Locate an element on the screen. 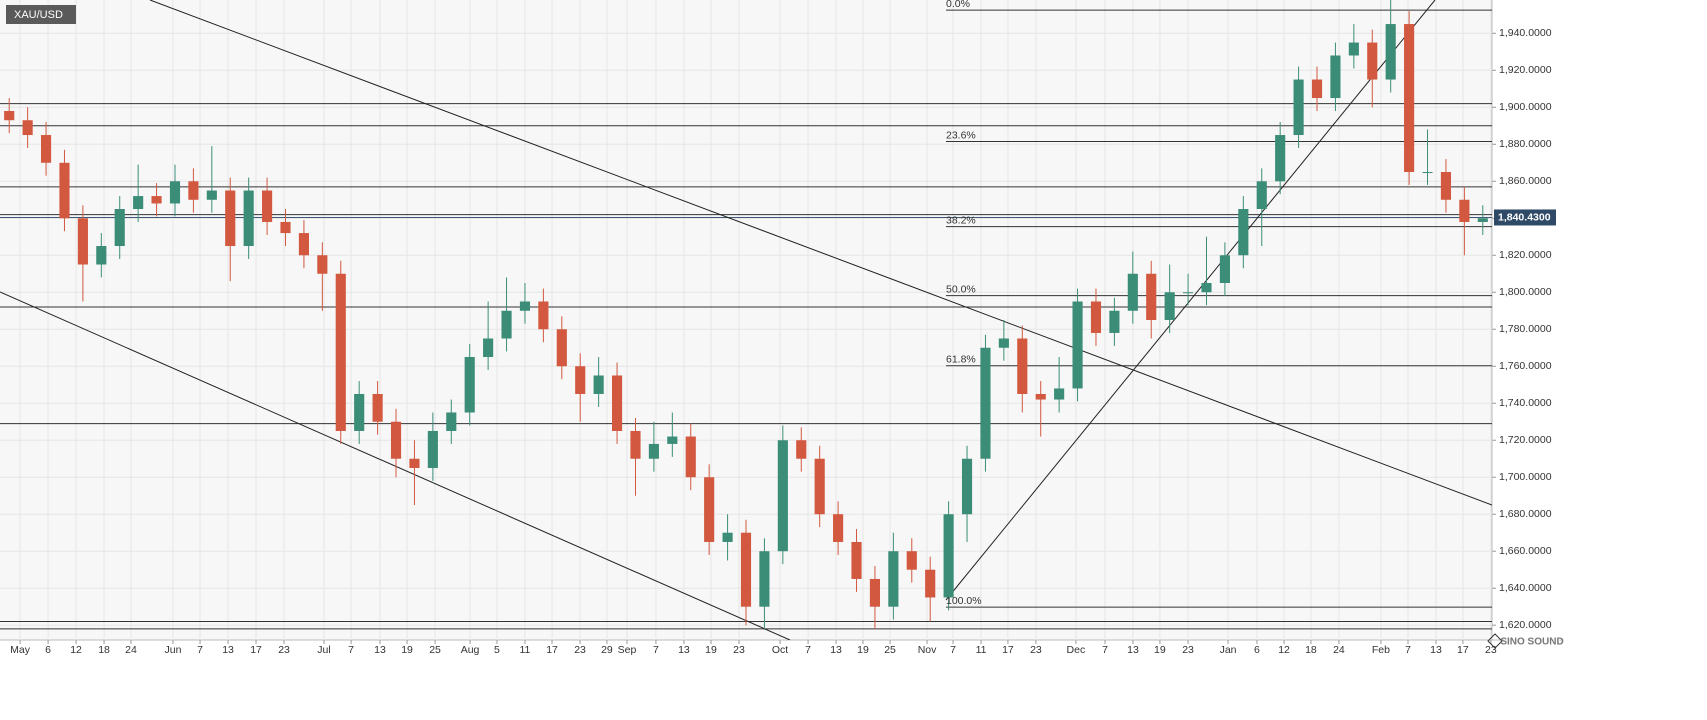 This screenshot has width=1707, height=720. watermark: SINO SOUND is located at coordinates (1531, 642).